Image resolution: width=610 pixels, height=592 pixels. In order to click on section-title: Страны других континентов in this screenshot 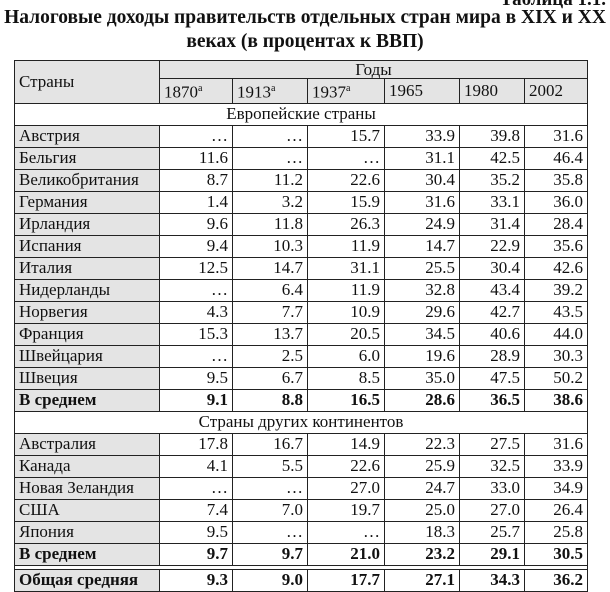, I will do `click(301, 422)`.